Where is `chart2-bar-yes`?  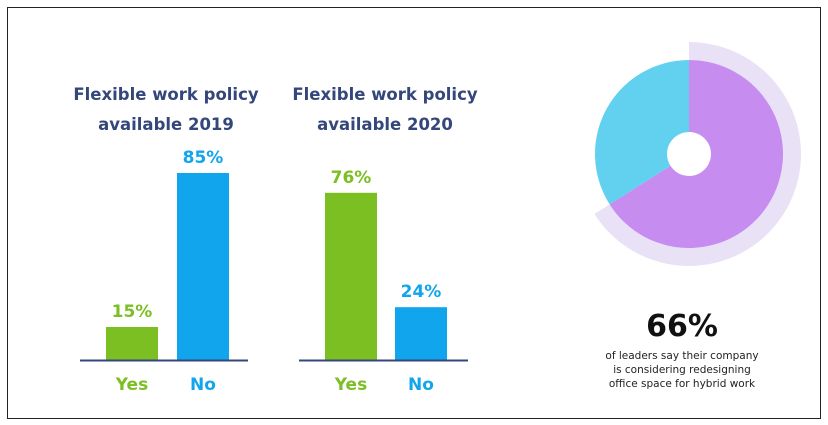 chart2-bar-yes is located at coordinates (351, 276).